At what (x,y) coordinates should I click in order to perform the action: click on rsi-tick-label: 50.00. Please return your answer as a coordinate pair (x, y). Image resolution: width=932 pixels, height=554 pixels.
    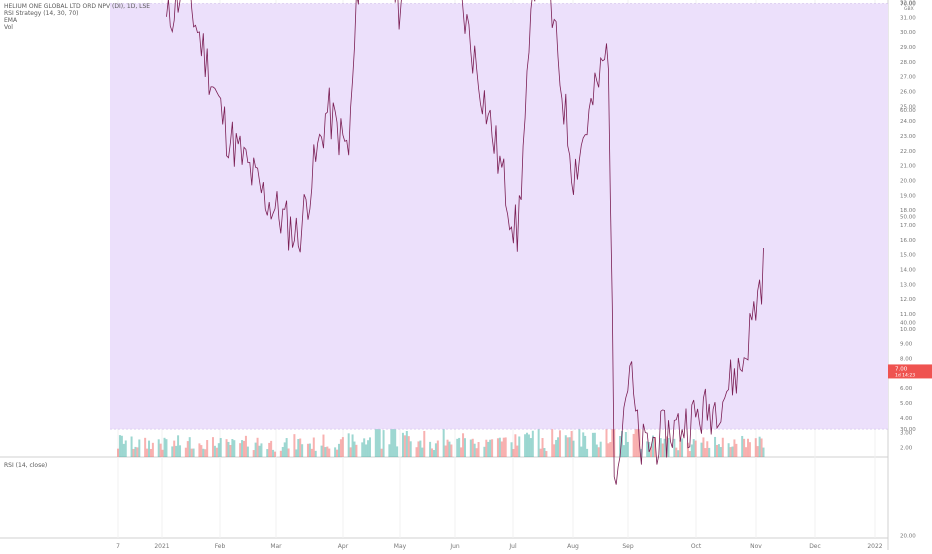
    Looking at the image, I should click on (908, 217).